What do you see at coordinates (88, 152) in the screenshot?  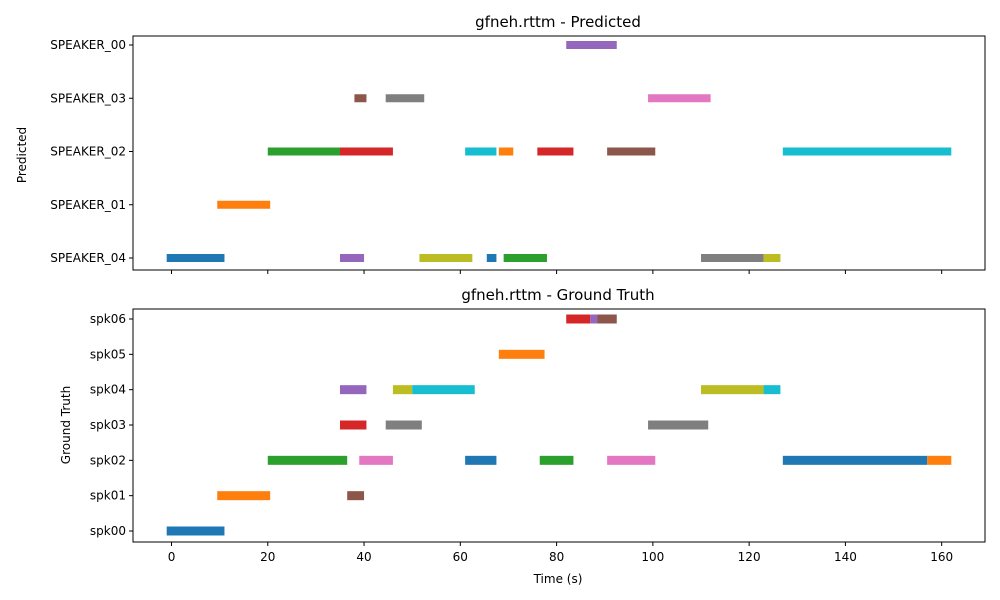 I see `predicted-ytick-label: SPEAKER_02` at bounding box center [88, 152].